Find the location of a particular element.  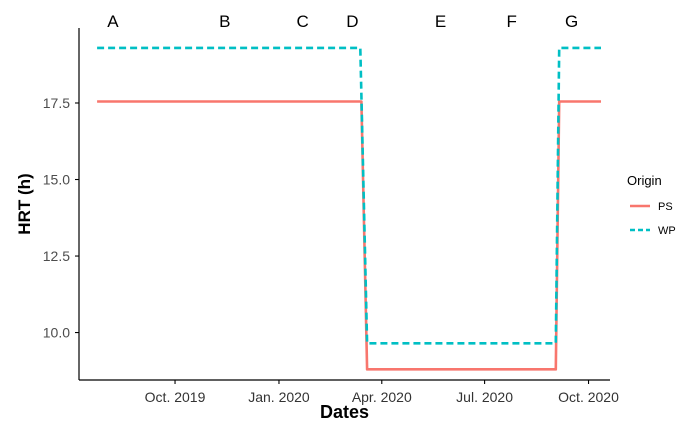

period-label: C is located at coordinates (303, 21).